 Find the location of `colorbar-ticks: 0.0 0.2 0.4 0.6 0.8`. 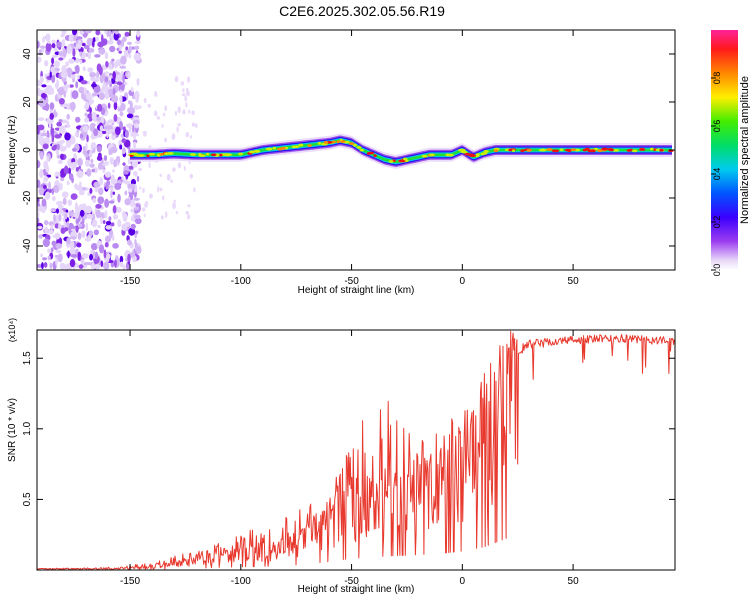

colorbar-ticks: 0.0 0.2 0.4 0.6 0.8 is located at coordinates (716, 174).